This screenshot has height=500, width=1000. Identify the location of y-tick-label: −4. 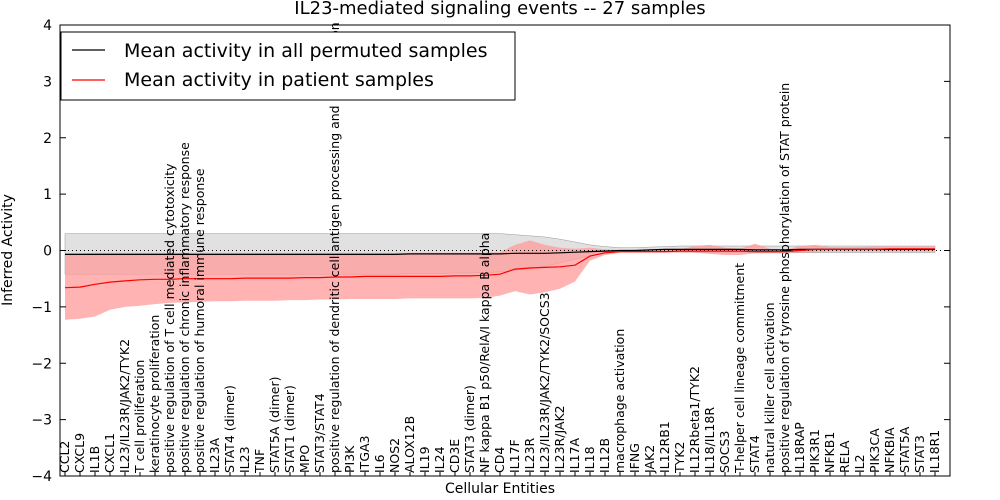
(41, 477).